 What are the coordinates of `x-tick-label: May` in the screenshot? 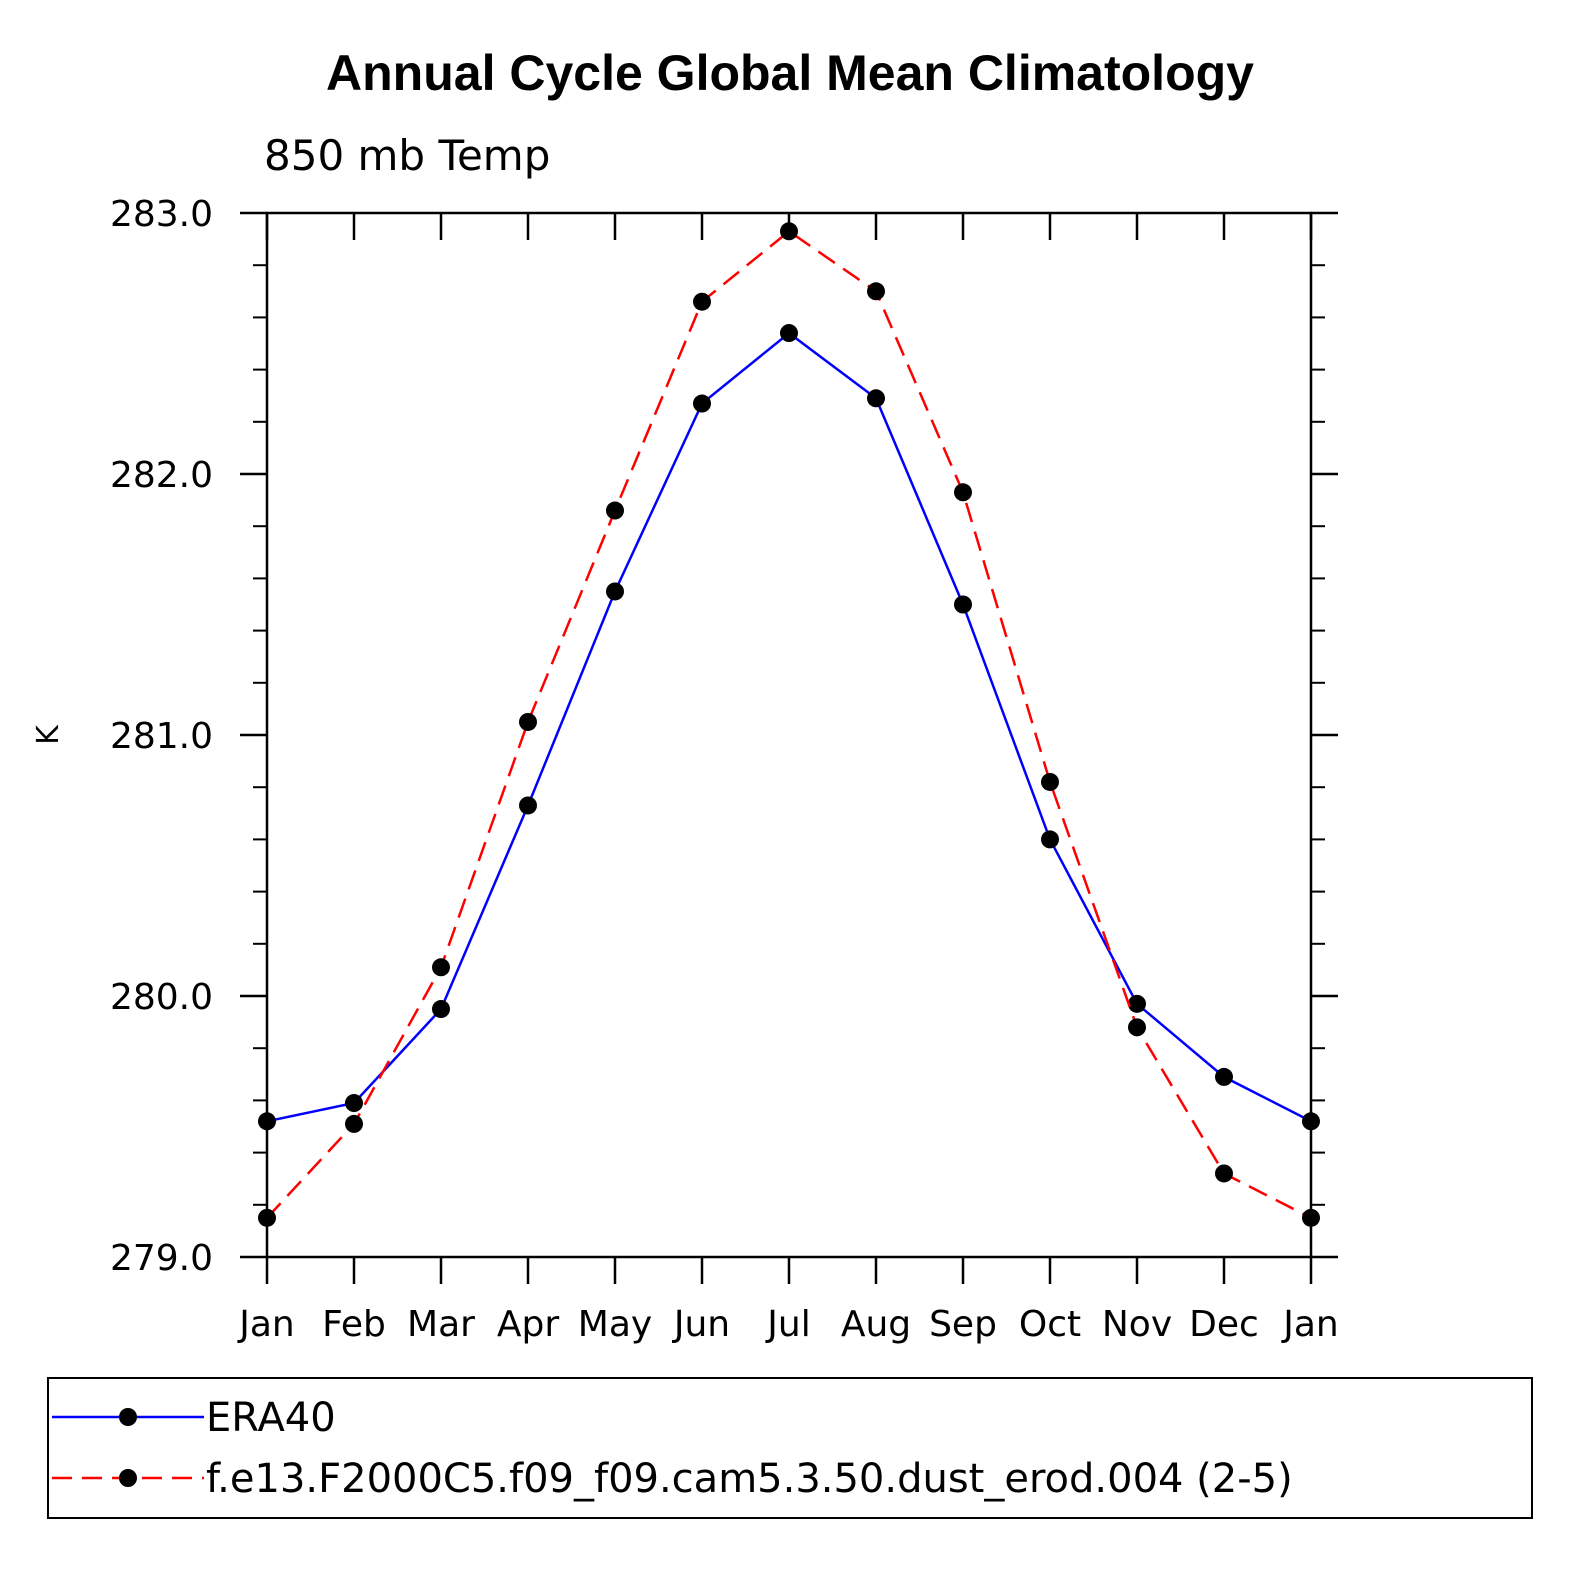 It's located at (615, 1324).